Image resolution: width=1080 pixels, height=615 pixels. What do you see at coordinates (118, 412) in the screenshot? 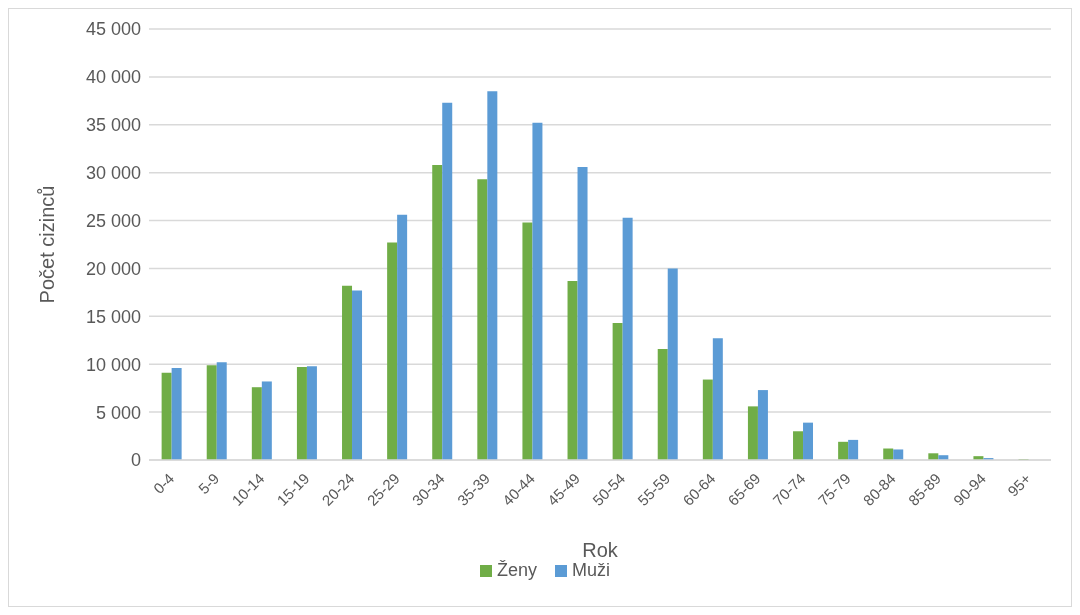
I see `y-tick-label: 5 000` at bounding box center [118, 412].